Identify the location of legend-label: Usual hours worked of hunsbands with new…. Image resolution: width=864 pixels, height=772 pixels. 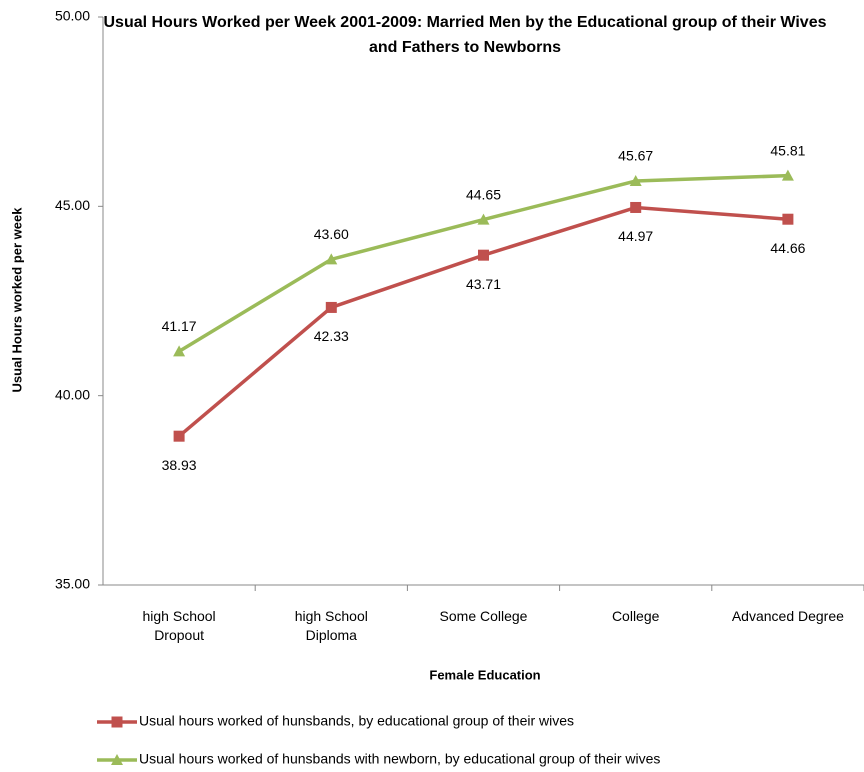
(399, 759).